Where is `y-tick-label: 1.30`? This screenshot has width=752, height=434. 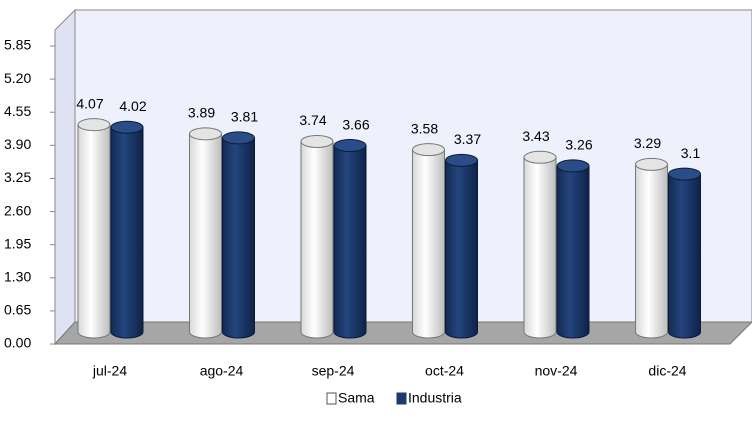
y-tick-label: 1.30 is located at coordinates (17, 276).